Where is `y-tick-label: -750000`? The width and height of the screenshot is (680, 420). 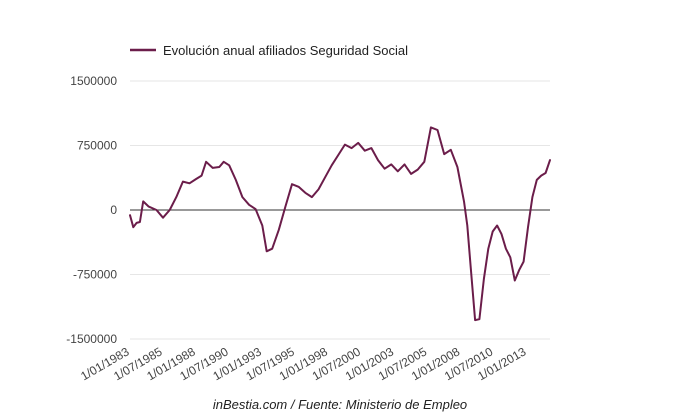
y-tick-label: -750000 is located at coordinates (95, 275).